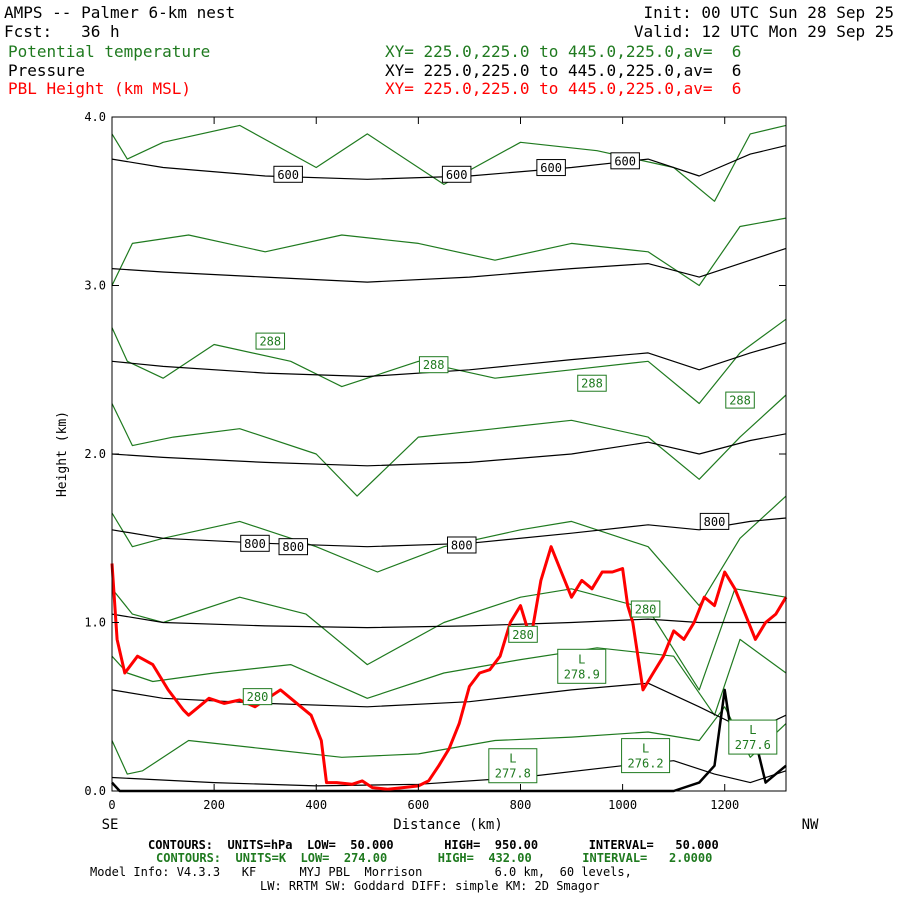 The image size is (900, 900). I want to click on plot-title: AMPS -- Palmer 6-km nest, so click(120, 12).